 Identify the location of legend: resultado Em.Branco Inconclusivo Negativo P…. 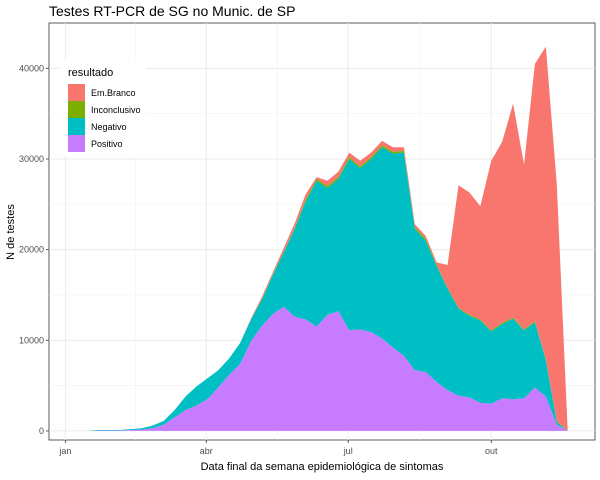
(103, 108).